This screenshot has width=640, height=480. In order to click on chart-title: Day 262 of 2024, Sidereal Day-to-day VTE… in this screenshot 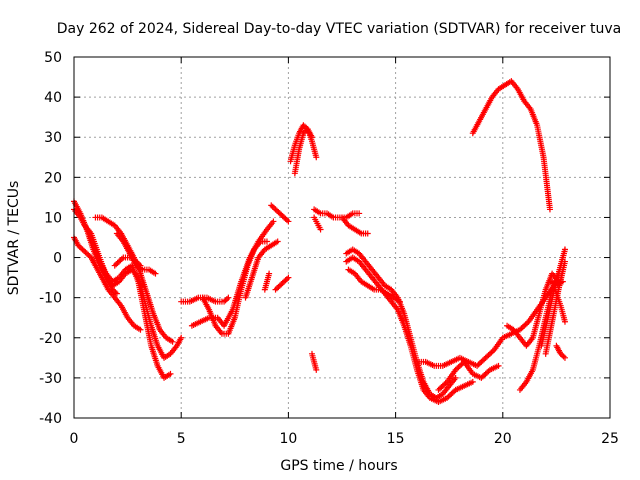, I will do `click(339, 29)`.